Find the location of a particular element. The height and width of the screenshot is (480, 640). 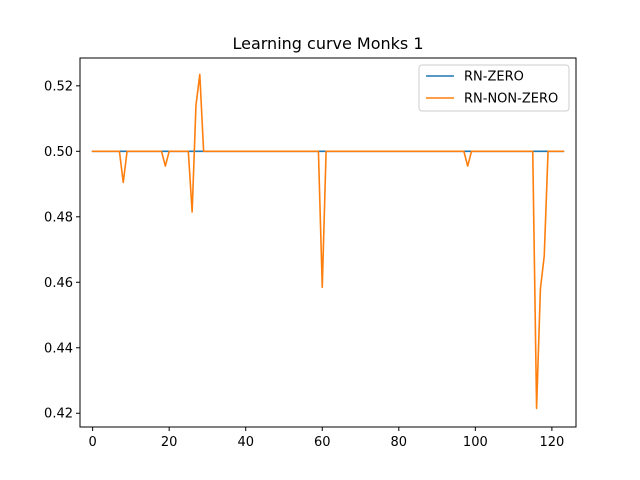

x-tick-label: 60 is located at coordinates (322, 442).